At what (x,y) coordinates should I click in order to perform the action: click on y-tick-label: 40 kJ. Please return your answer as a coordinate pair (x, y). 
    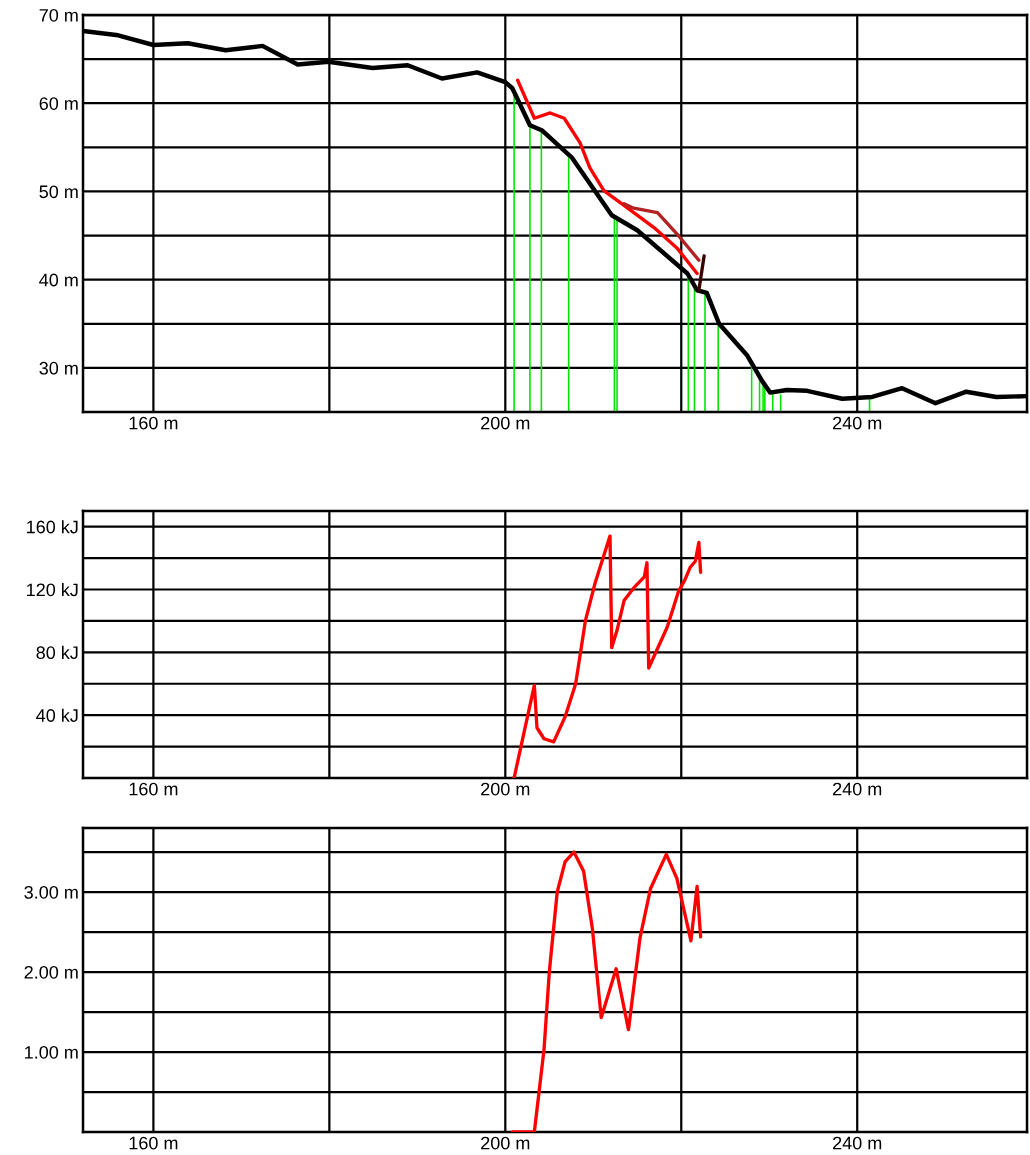
    Looking at the image, I should click on (57, 715).